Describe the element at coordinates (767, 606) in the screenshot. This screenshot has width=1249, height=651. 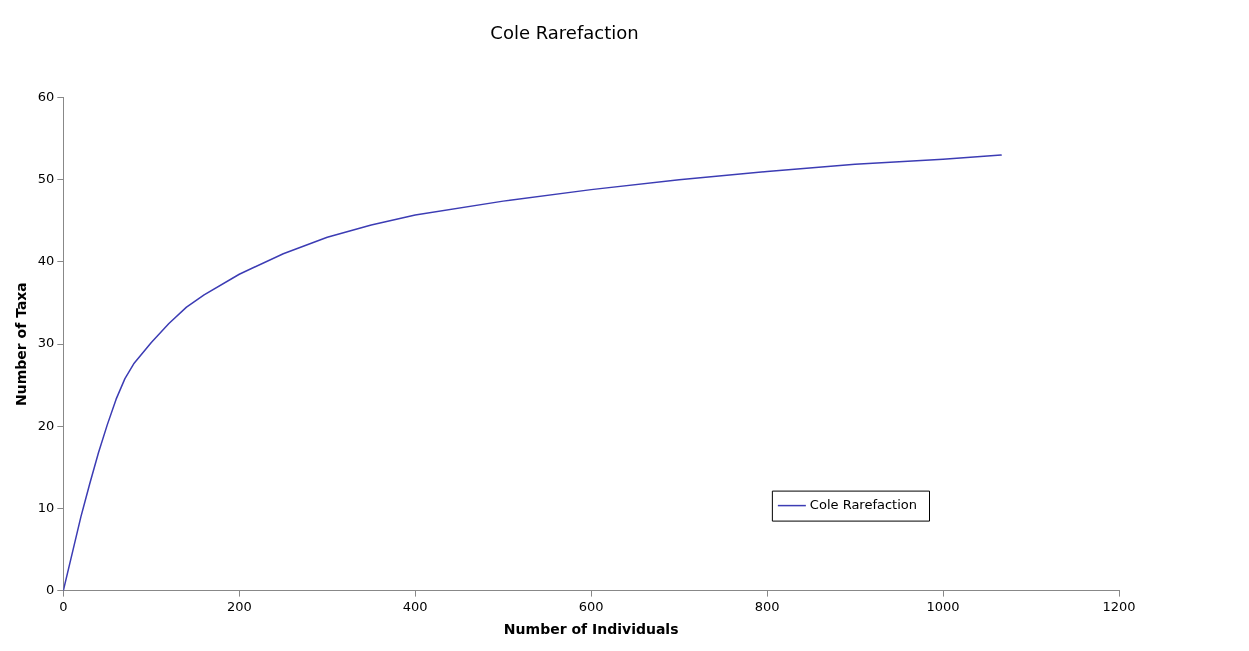
I see `x-tick-label: 800` at that location.